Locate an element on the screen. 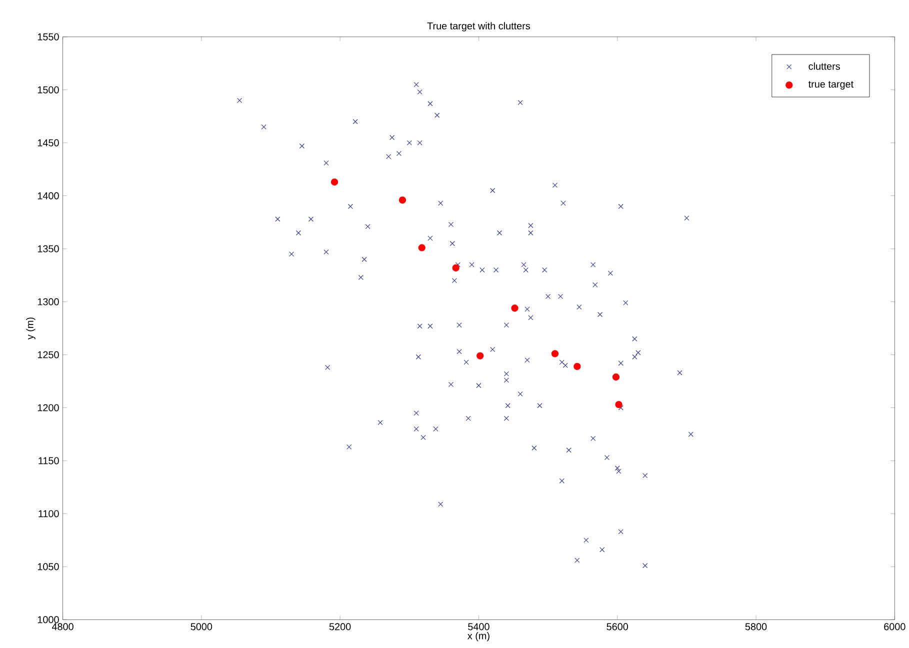 Image resolution: width=909 pixels, height=648 pixels. y-tick-label: 1200 is located at coordinates (48, 408).